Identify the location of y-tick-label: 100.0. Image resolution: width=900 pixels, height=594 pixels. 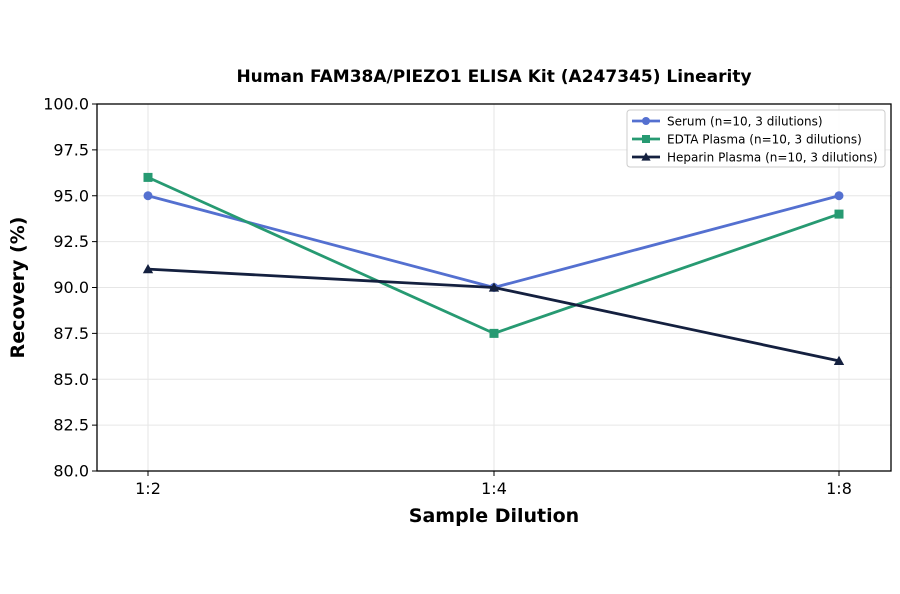
(66, 104).